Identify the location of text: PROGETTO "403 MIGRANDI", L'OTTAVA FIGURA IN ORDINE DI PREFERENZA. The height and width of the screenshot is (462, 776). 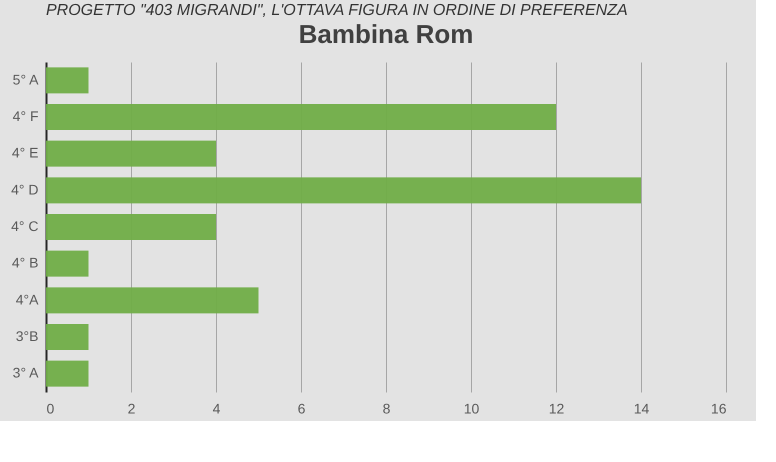
(337, 10).